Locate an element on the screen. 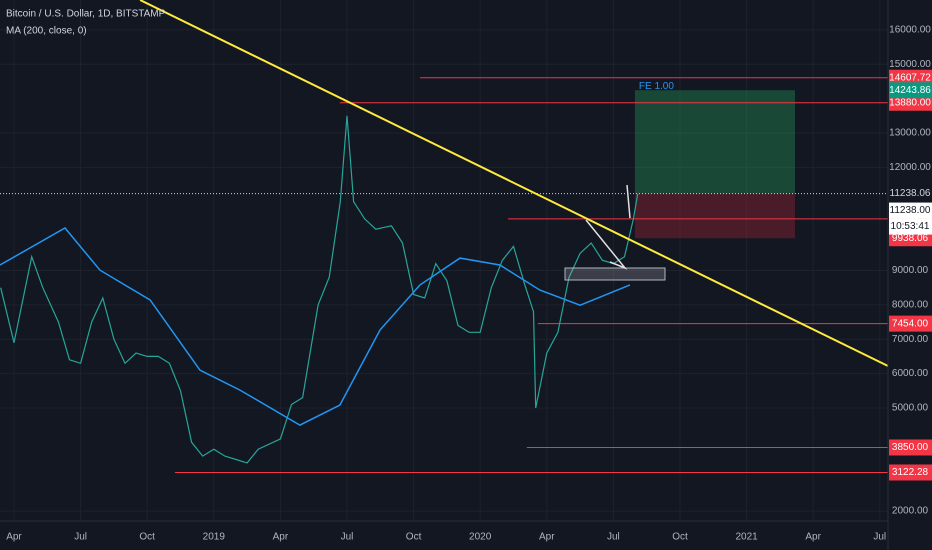  position-label: 14243.86 is located at coordinates (910, 90).